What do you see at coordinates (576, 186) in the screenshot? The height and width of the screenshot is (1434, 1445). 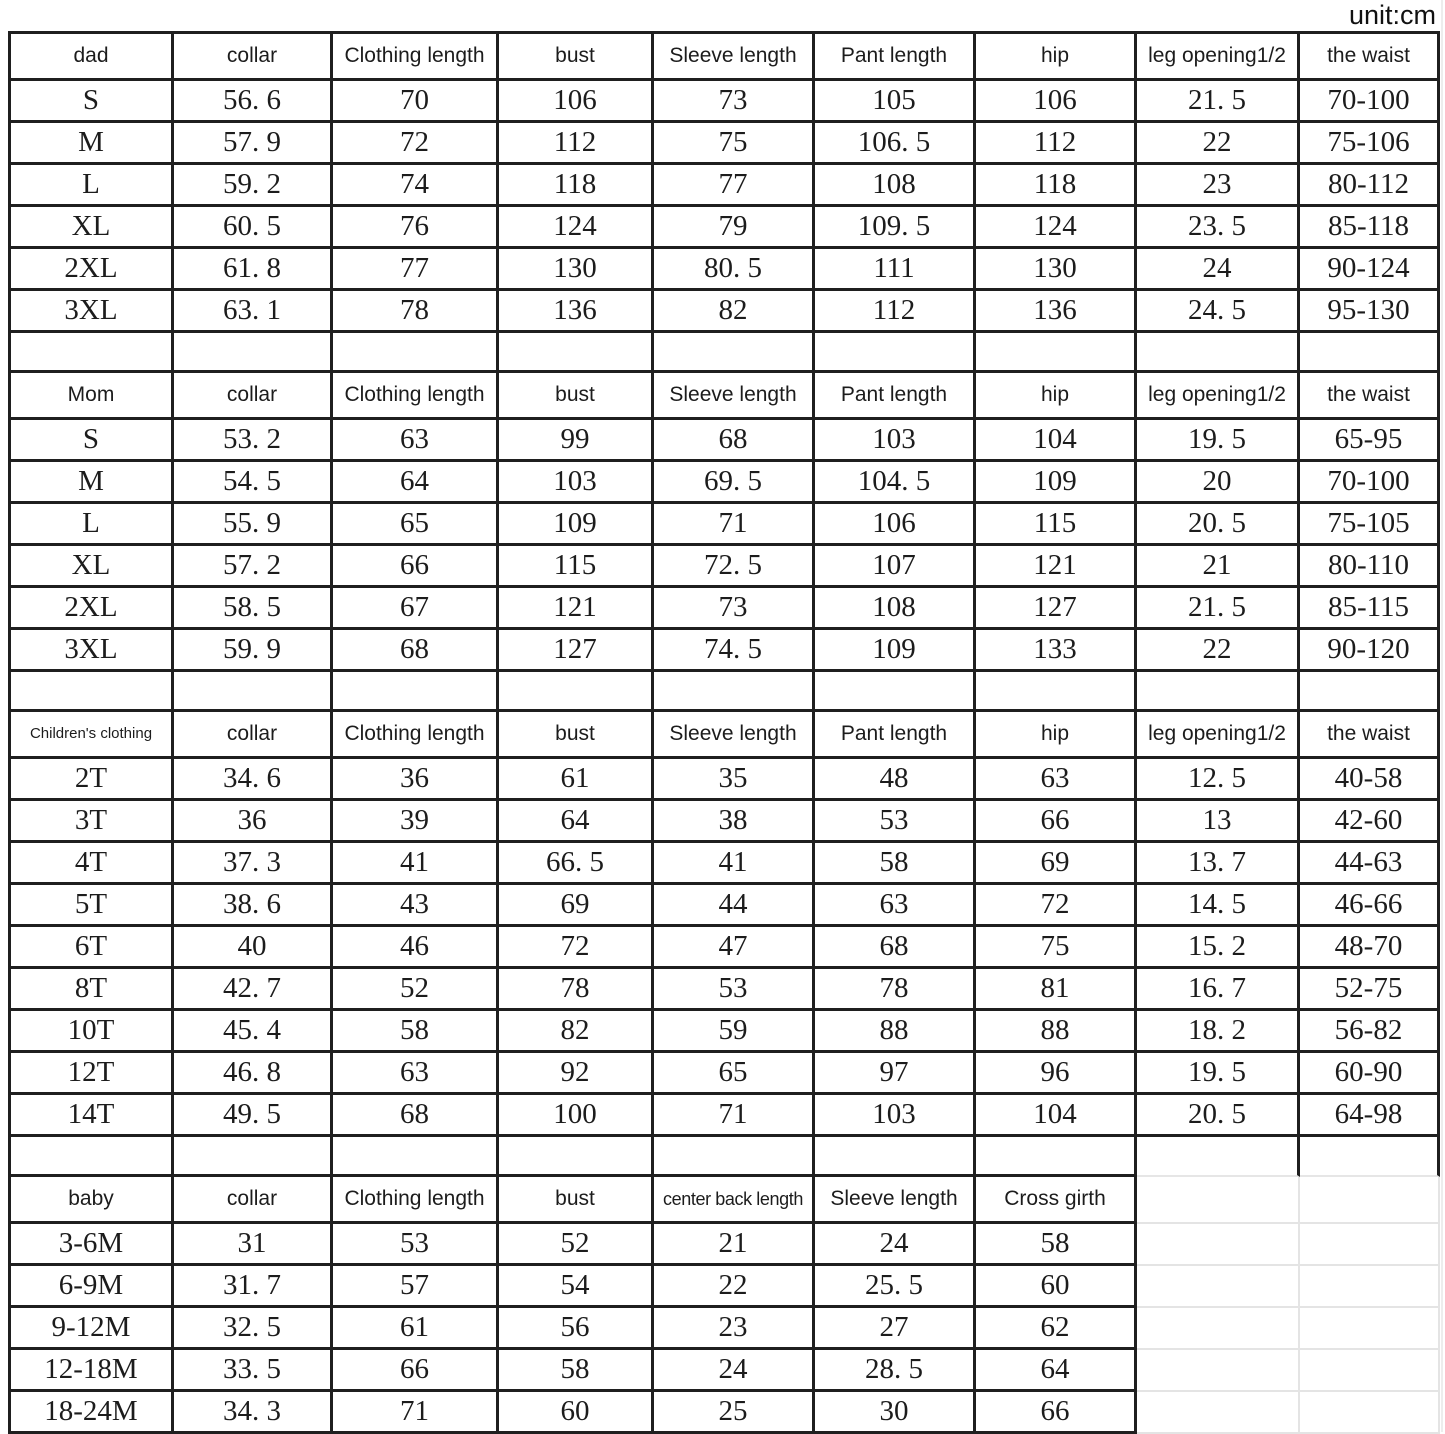 I see `value-cell: 118` at bounding box center [576, 186].